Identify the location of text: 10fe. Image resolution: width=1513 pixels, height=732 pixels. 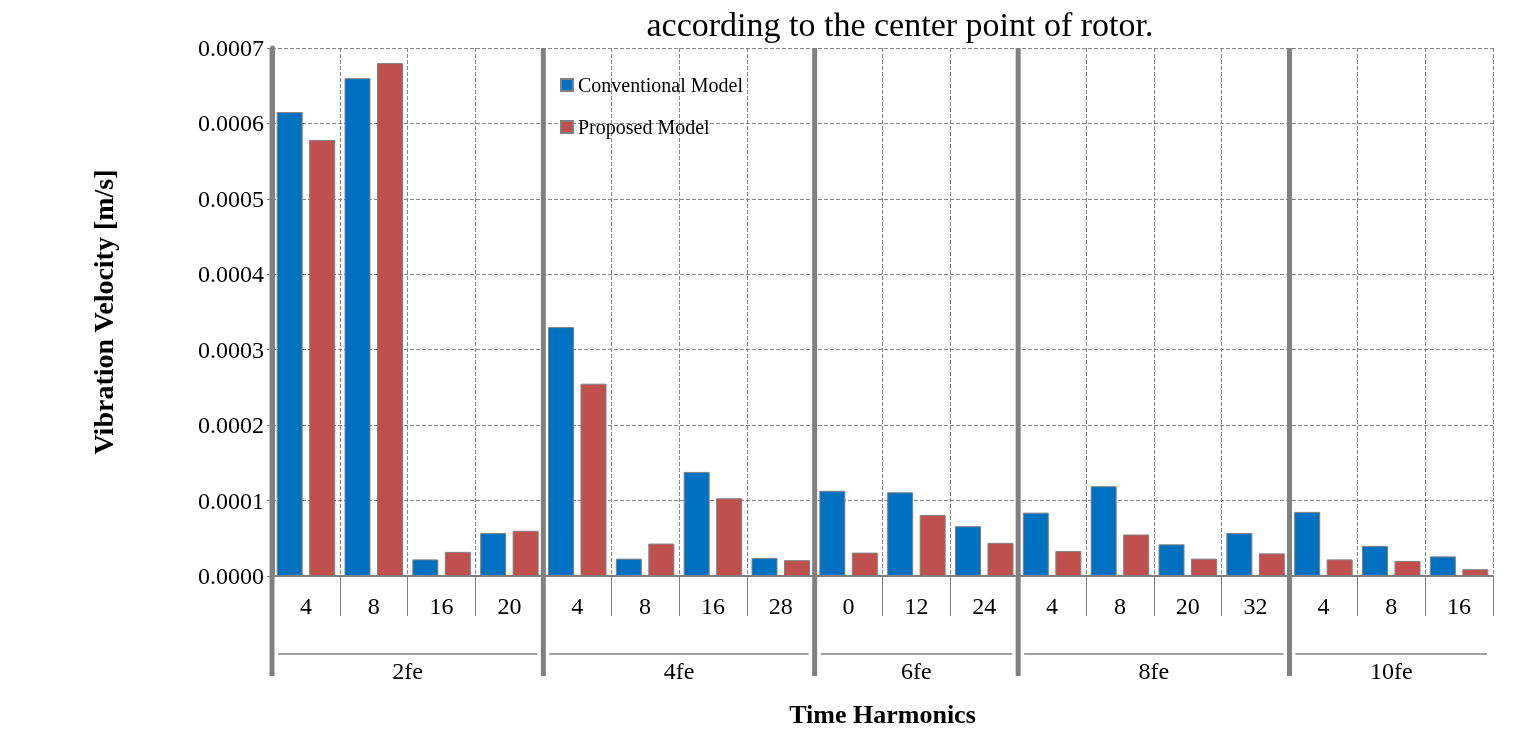
(1391, 671).